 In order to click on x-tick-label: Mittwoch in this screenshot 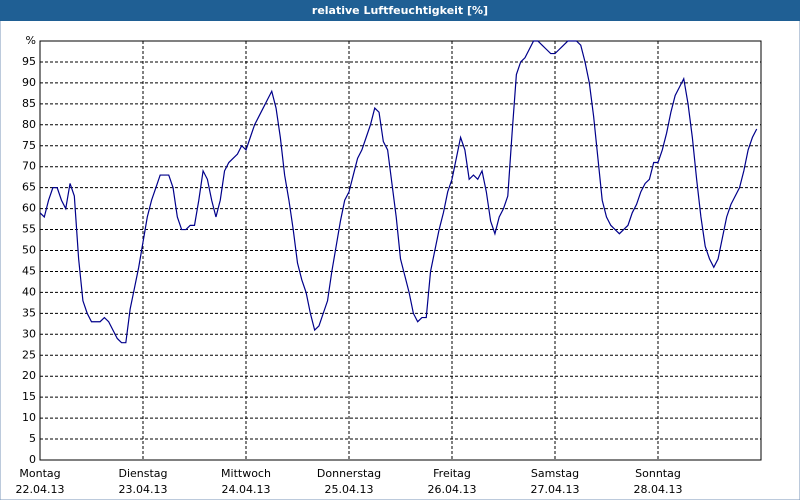, I will do `click(246, 473)`.